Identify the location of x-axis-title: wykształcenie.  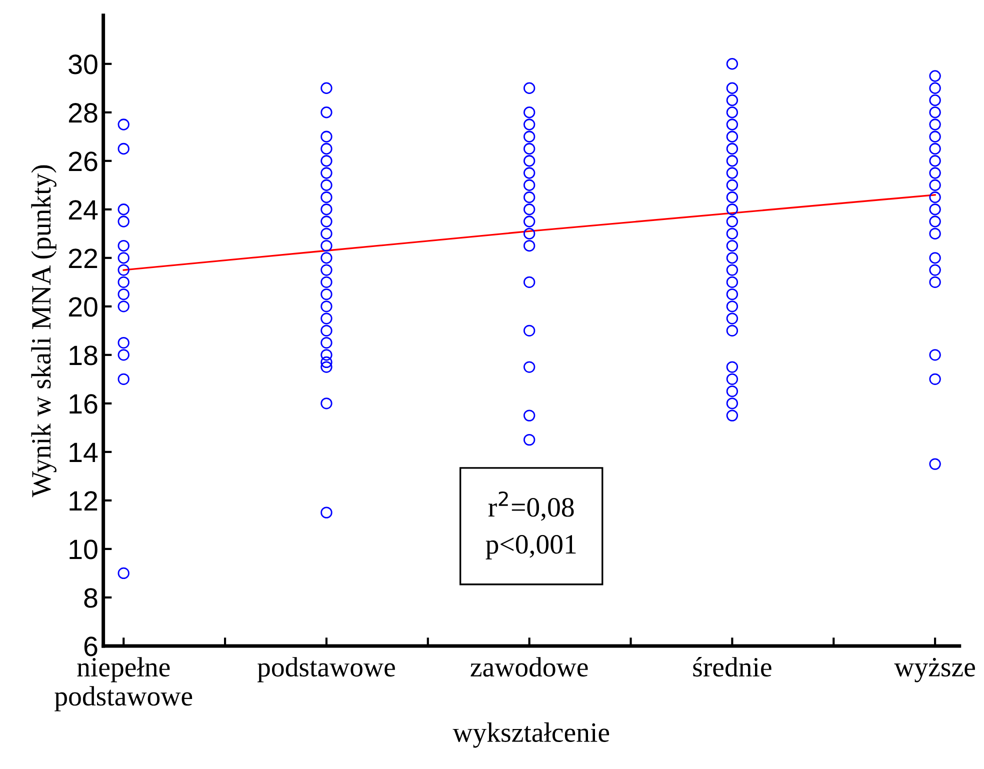
(531, 735).